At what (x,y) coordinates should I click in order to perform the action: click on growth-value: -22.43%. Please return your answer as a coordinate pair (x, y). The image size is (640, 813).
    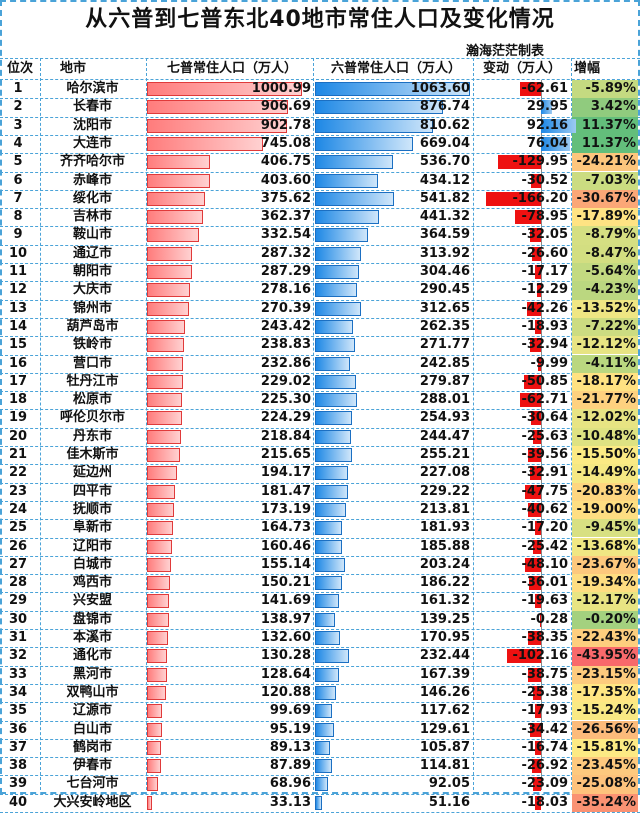
    Looking at the image, I should click on (606, 637).